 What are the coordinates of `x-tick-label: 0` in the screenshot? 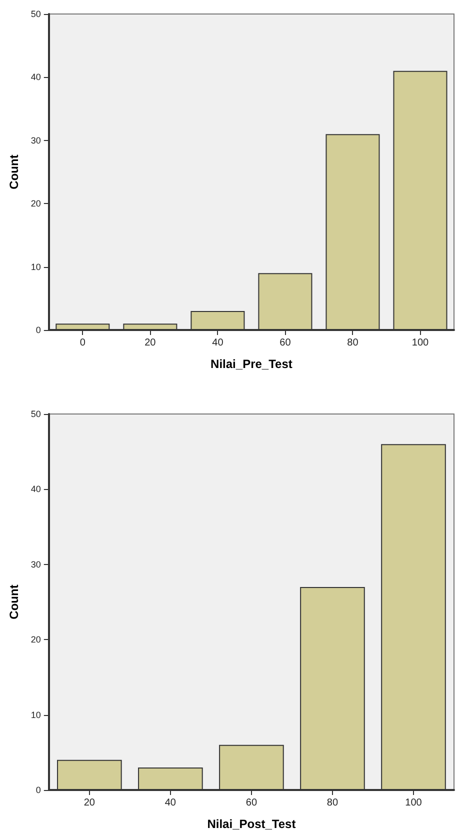 It's located at (83, 343).